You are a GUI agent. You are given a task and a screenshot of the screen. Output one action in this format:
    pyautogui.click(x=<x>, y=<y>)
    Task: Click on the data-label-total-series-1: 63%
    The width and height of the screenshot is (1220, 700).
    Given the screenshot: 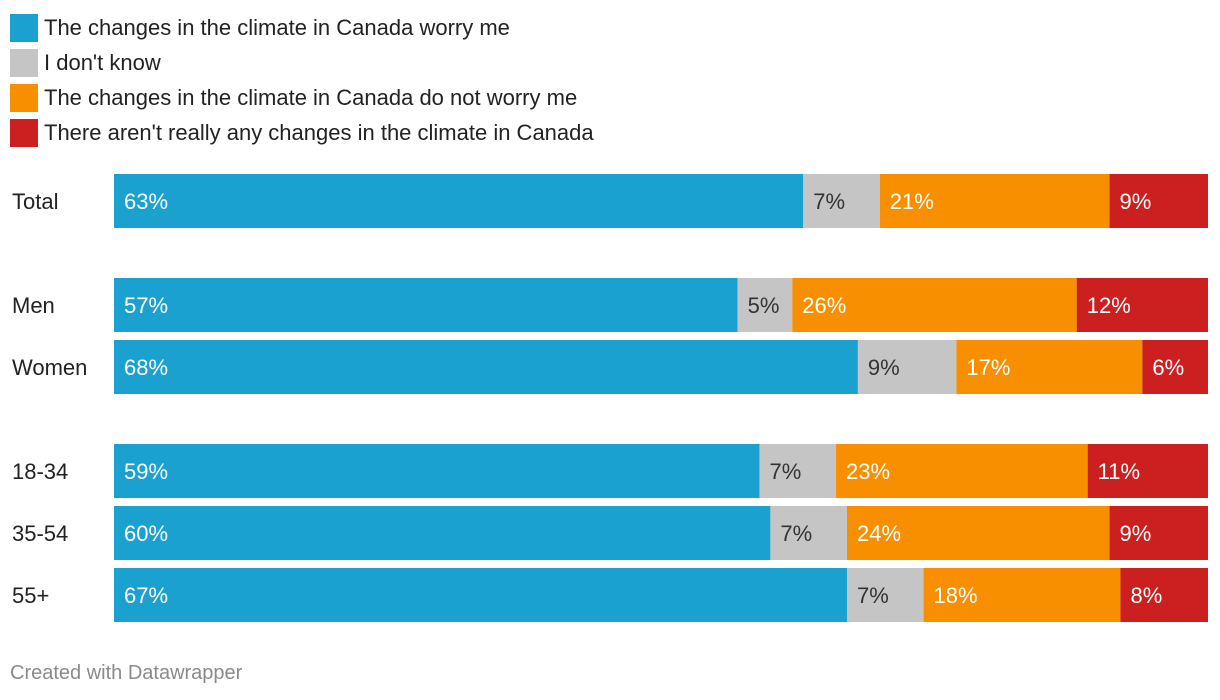 What is the action you would take?
    pyautogui.click(x=146, y=201)
    